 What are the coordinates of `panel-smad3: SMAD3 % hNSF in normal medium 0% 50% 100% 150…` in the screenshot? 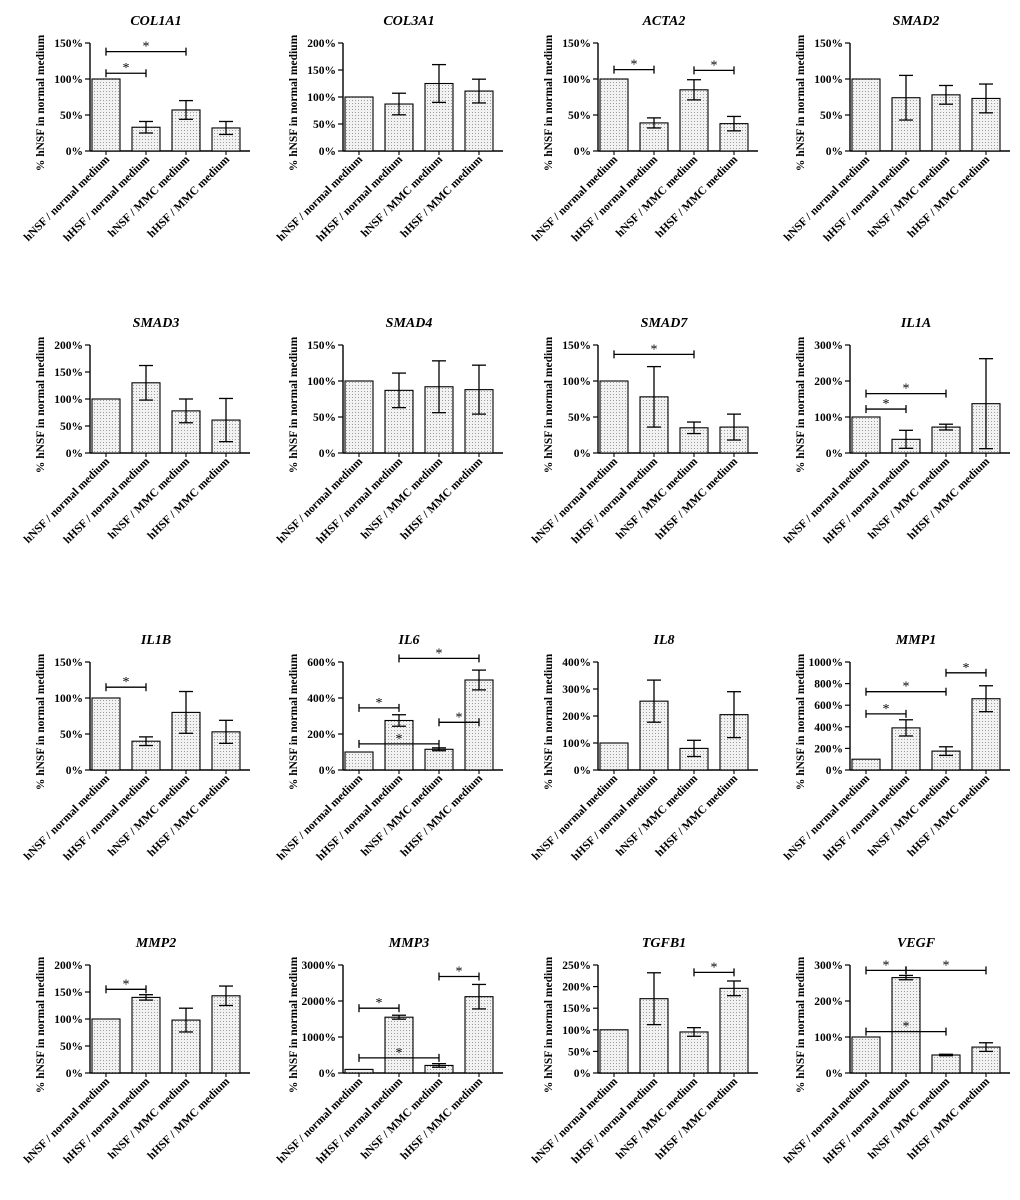 It's located at (136, 431).